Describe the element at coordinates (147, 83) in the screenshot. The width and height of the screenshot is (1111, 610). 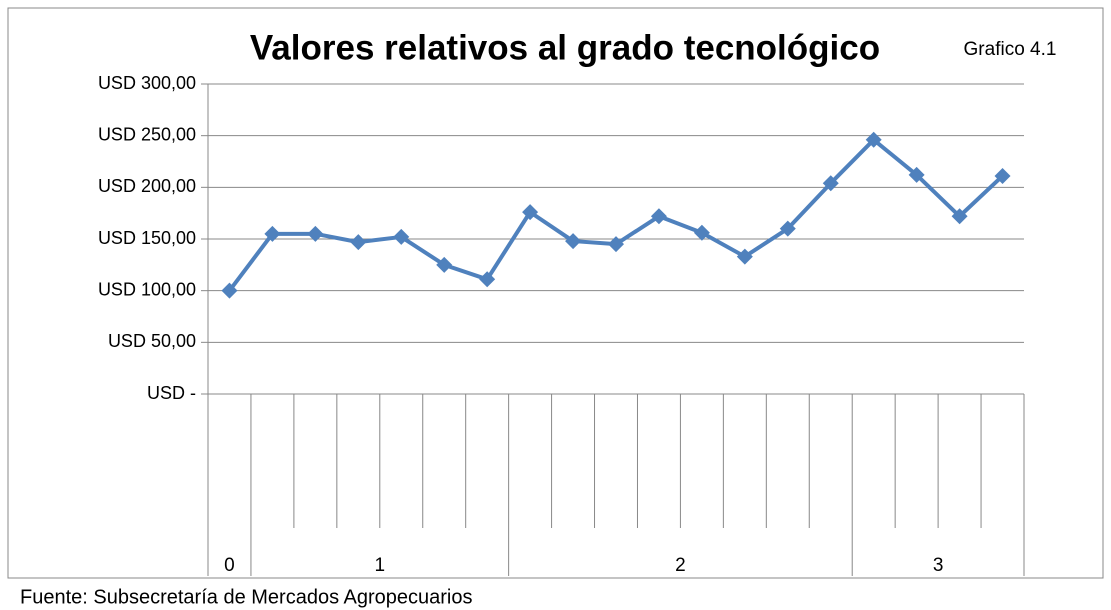
I see `y-tick-label: USD 300,00` at that location.